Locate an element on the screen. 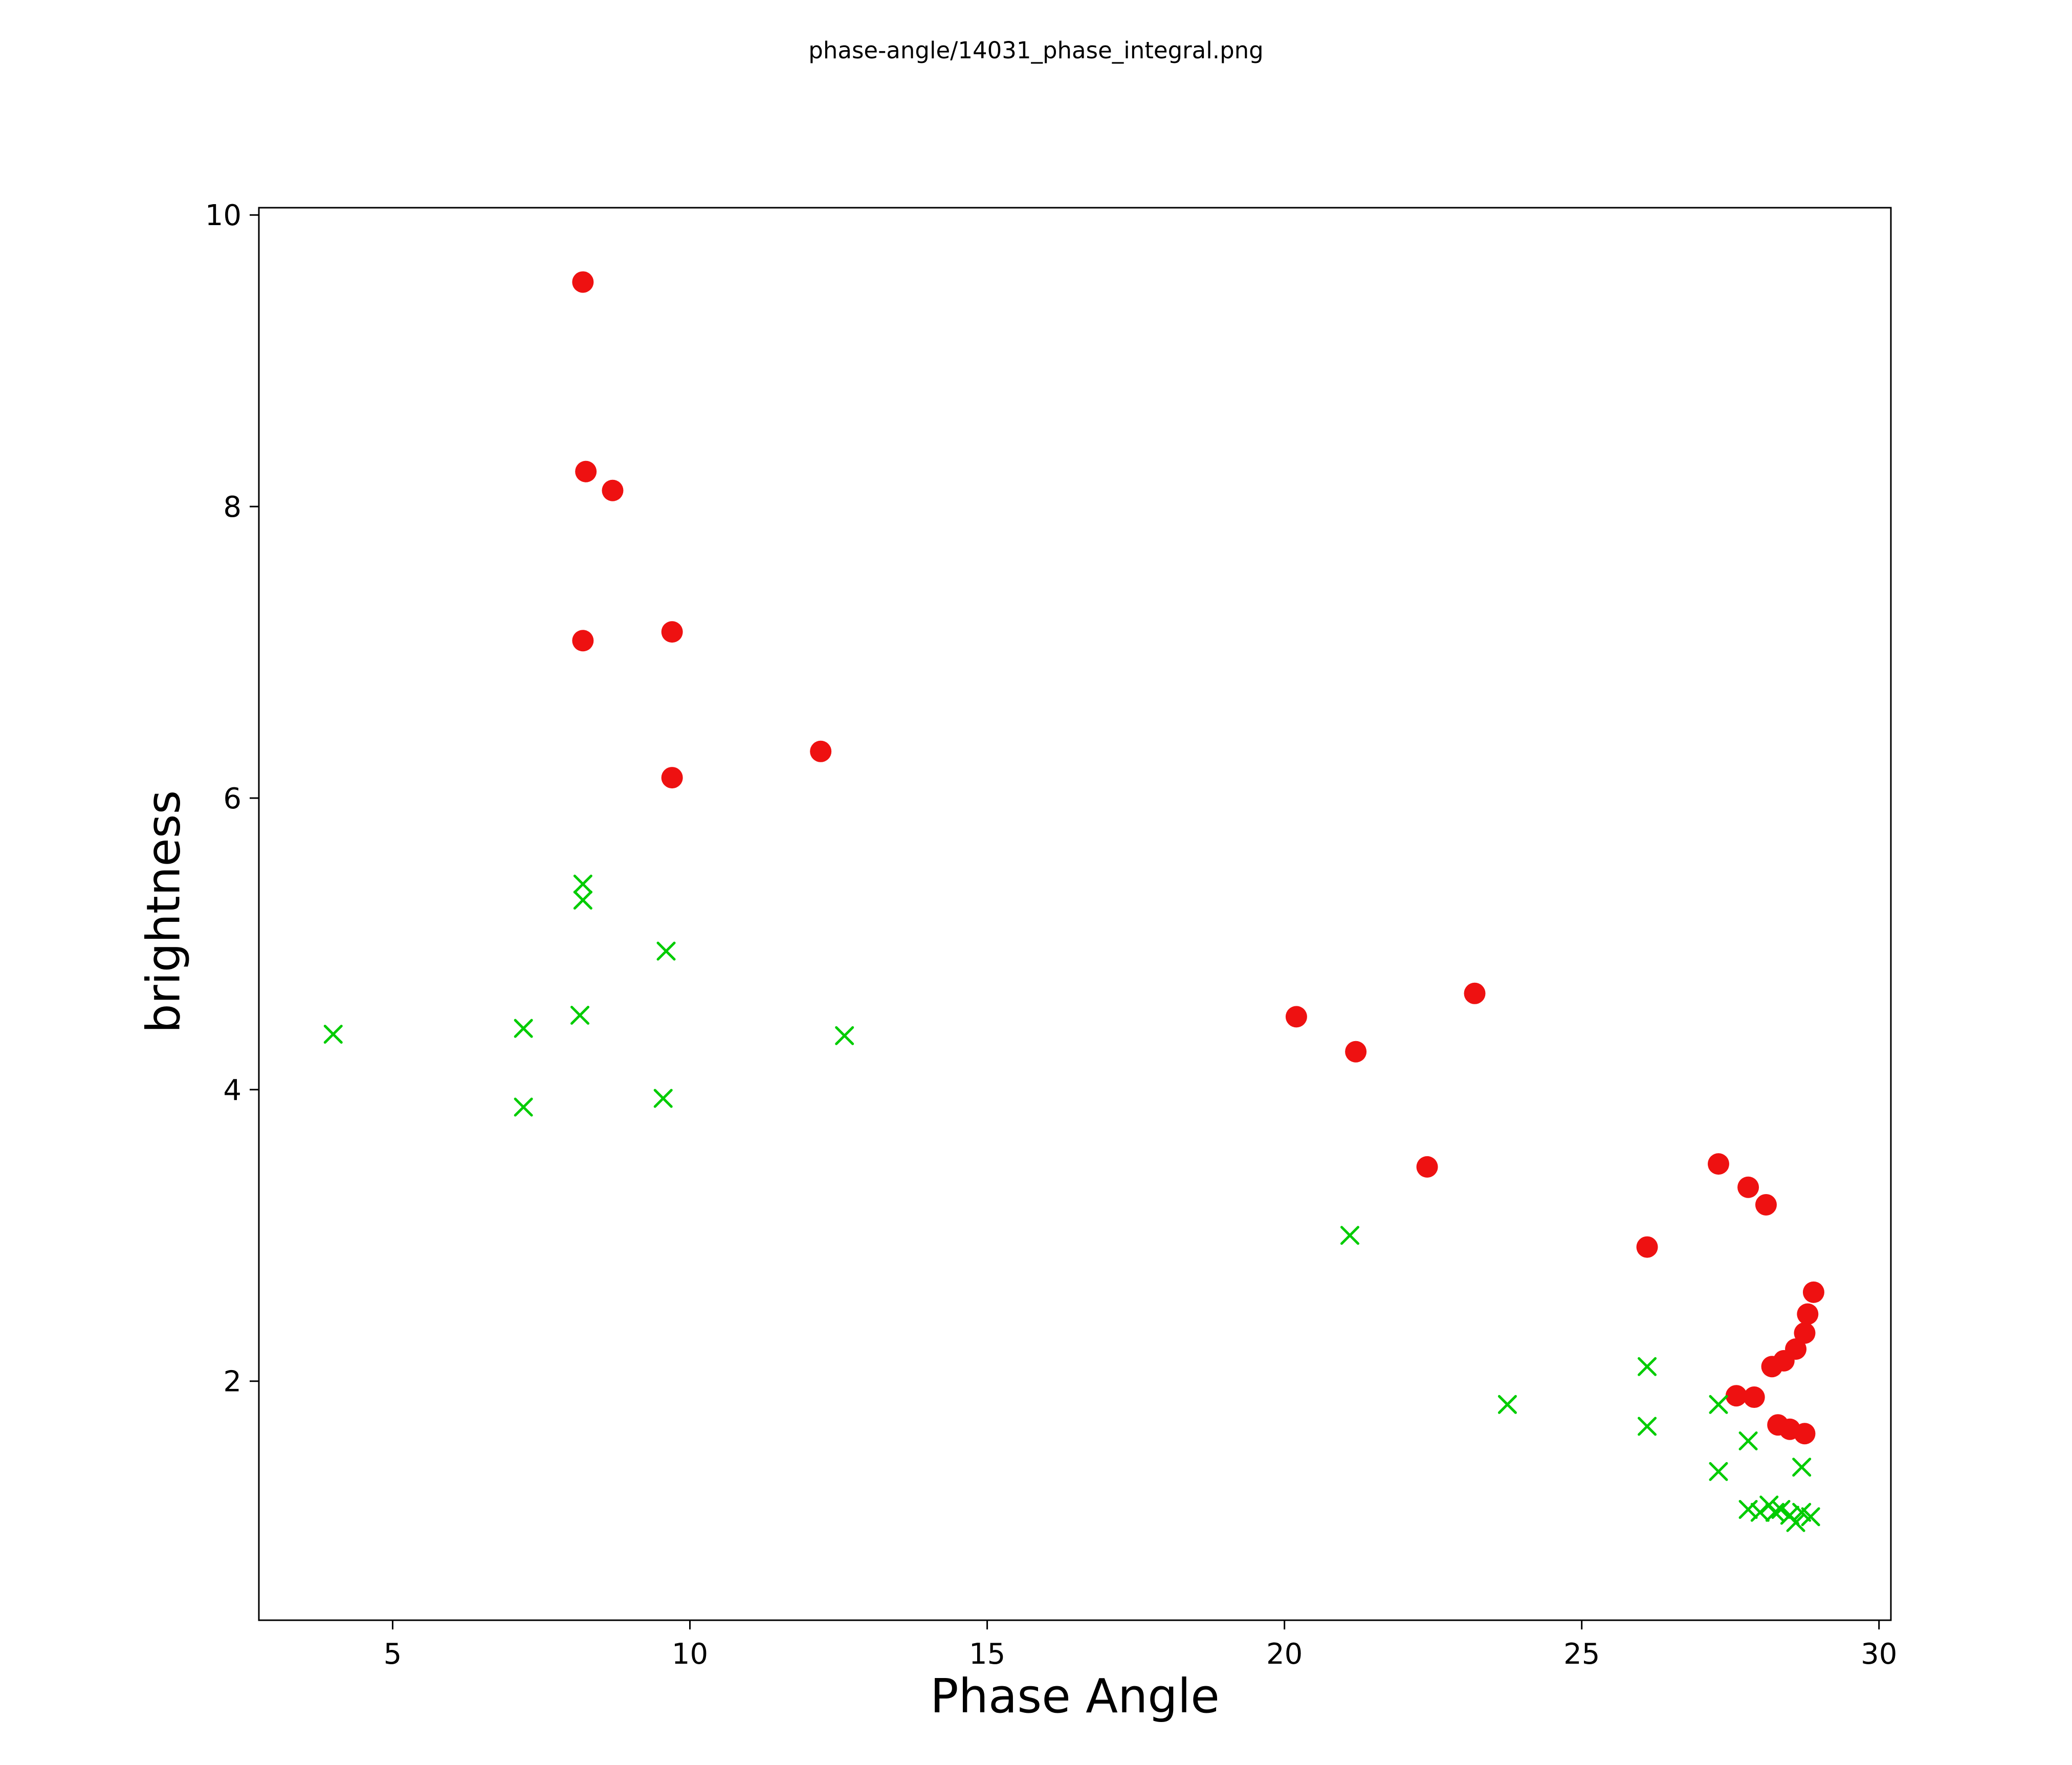 Image resolution: width=2072 pixels, height=1765 pixels. y-tick-label: 4 is located at coordinates (232, 1090).